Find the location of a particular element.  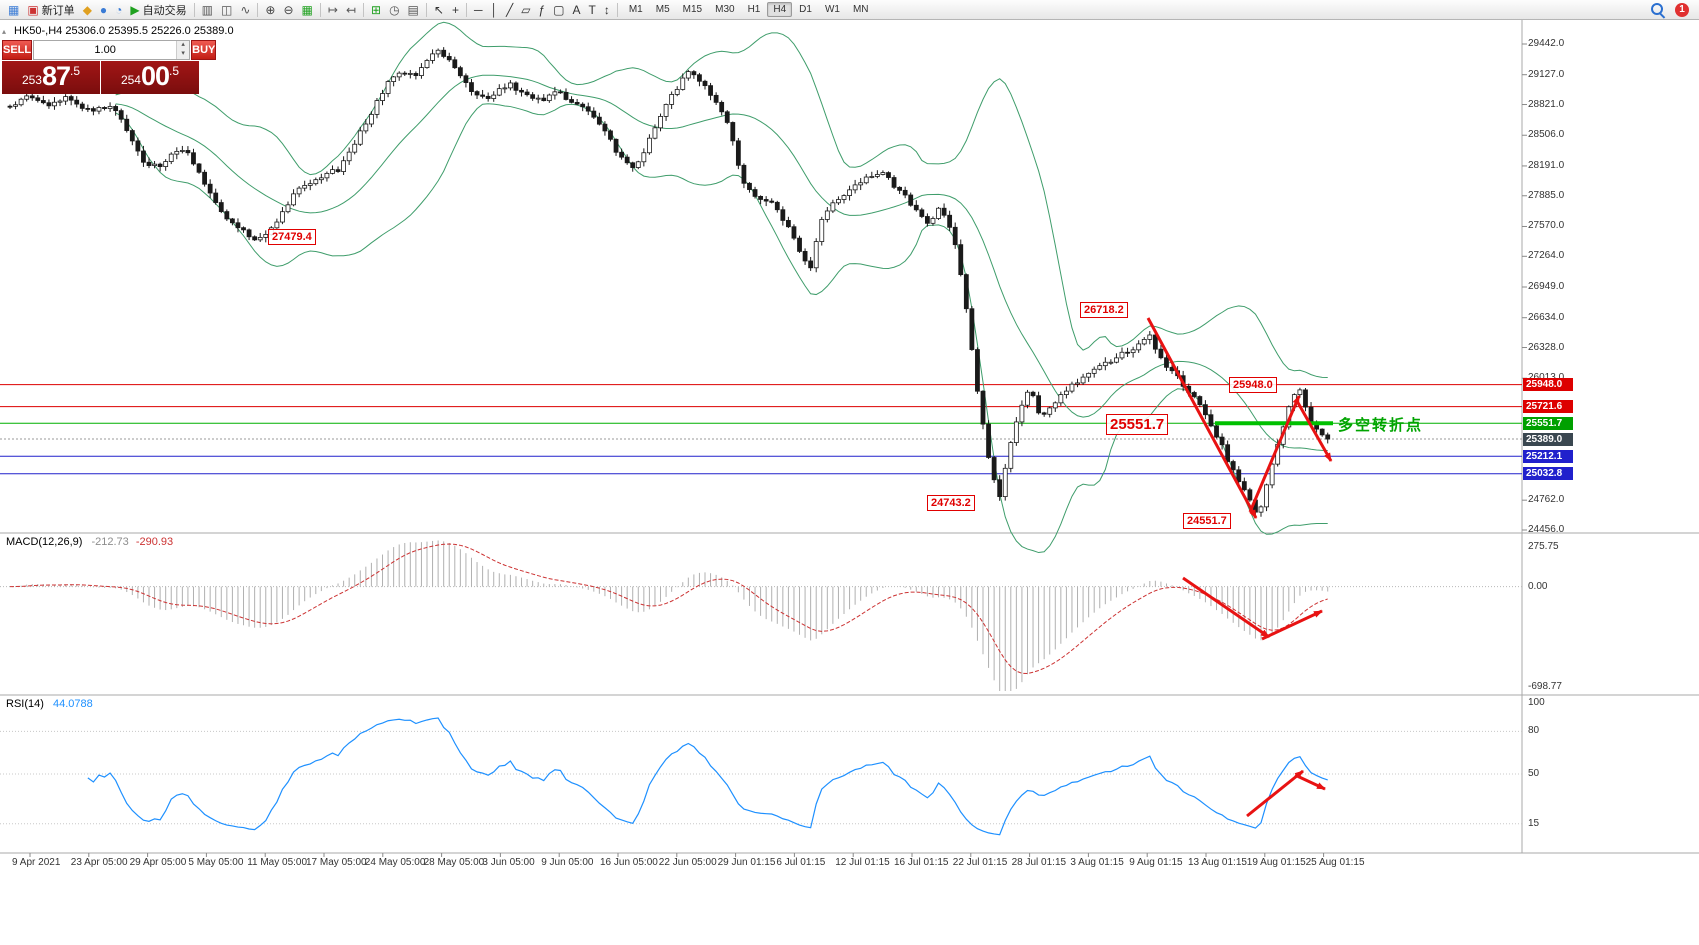

buy-price-prefix: 254 is located at coordinates (130, 80).